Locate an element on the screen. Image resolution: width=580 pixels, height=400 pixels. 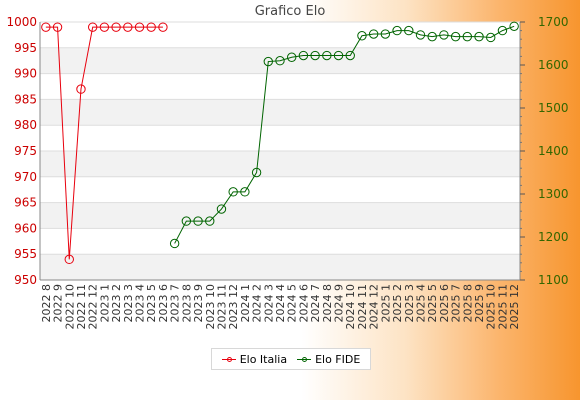
legend-marker-elo-italia is located at coordinates (228, 359).